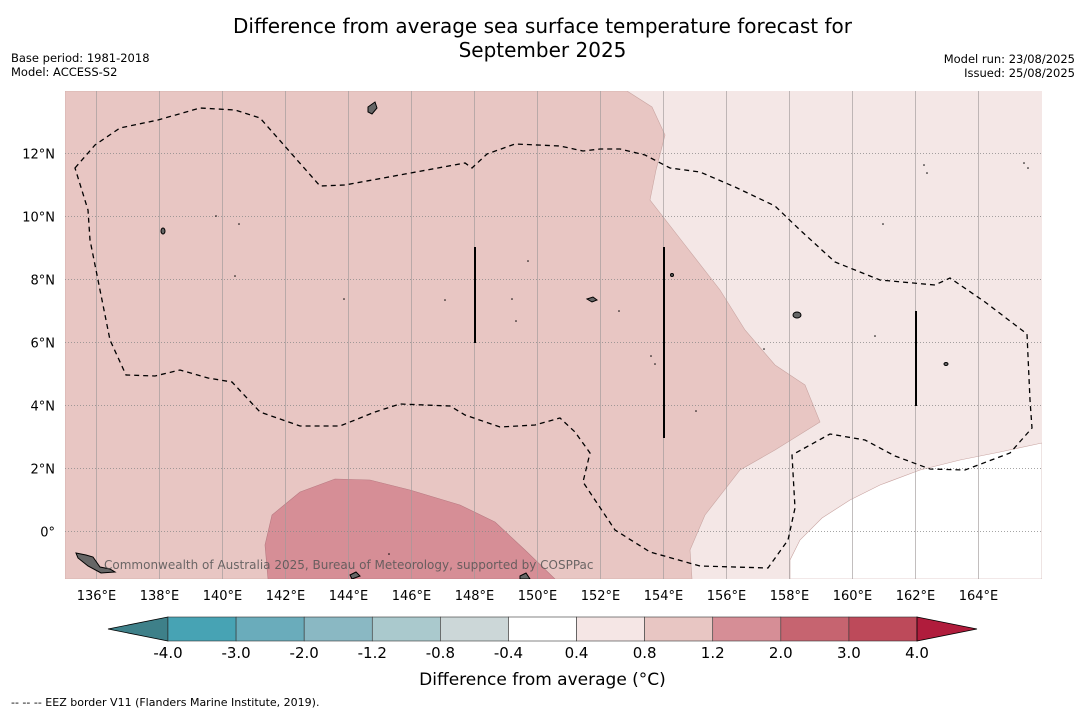  What do you see at coordinates (47, 533) in the screenshot?
I see `lat-label: 0°` at bounding box center [47, 533].